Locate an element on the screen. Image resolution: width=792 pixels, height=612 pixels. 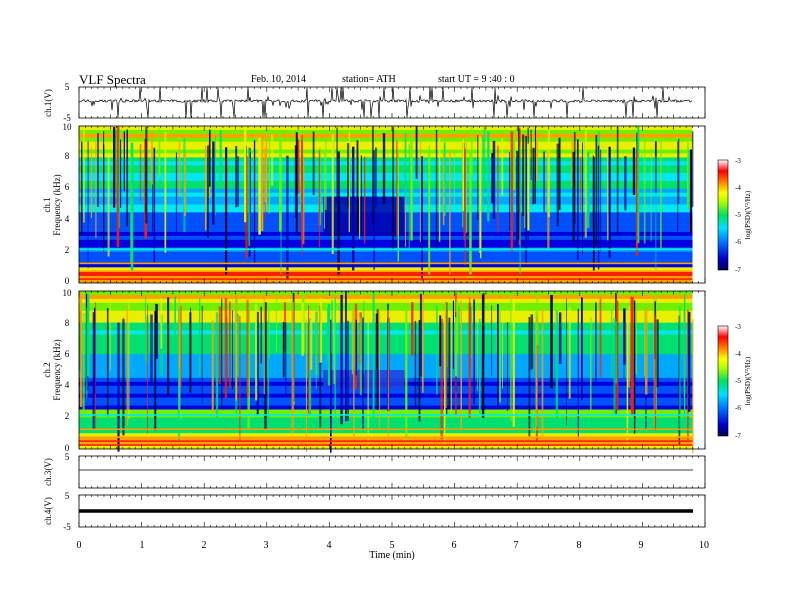
ch2-ytick-6: 6 is located at coordinates (67, 354).